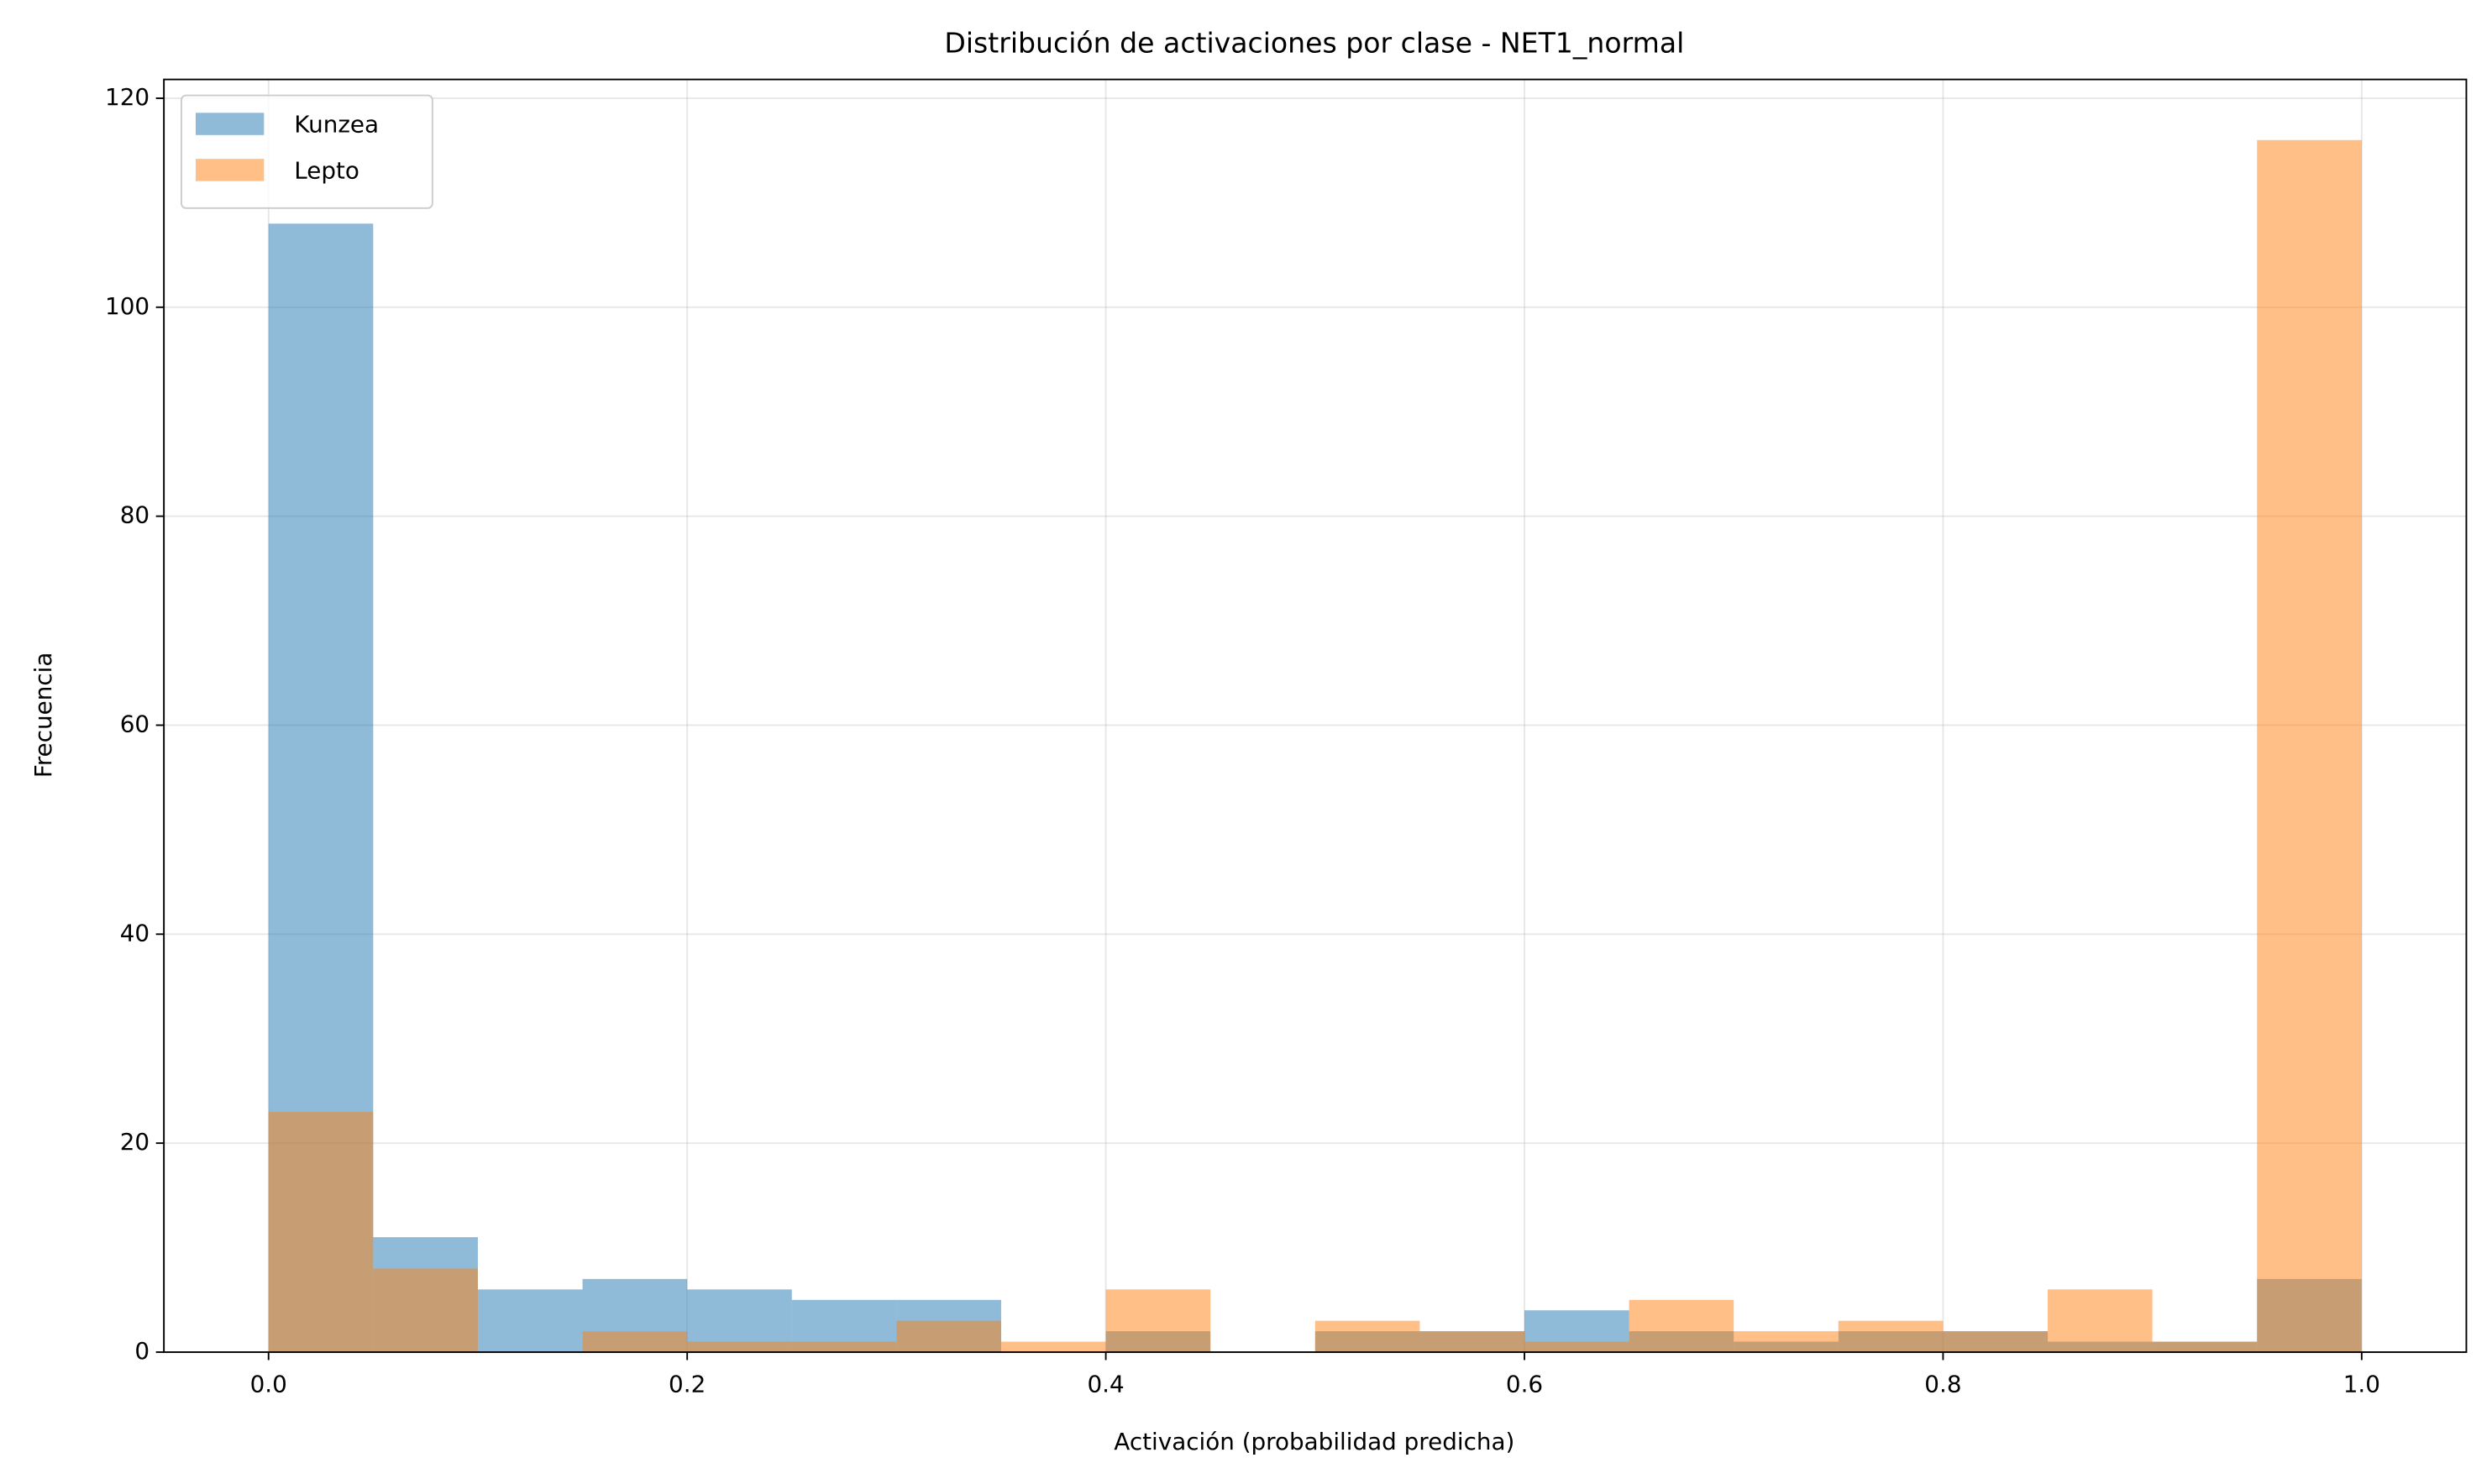  I want to click on y-tick-label: 100, so click(128, 306).